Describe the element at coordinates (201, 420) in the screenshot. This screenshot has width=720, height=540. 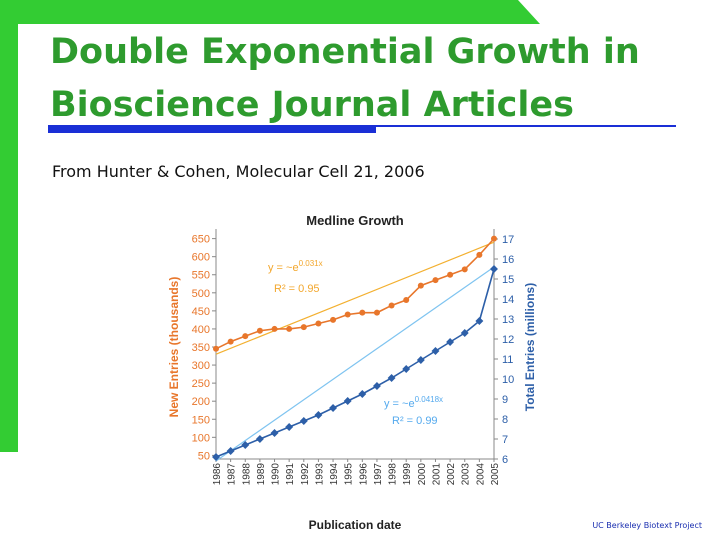
I see `left-tick-label: 150` at that location.